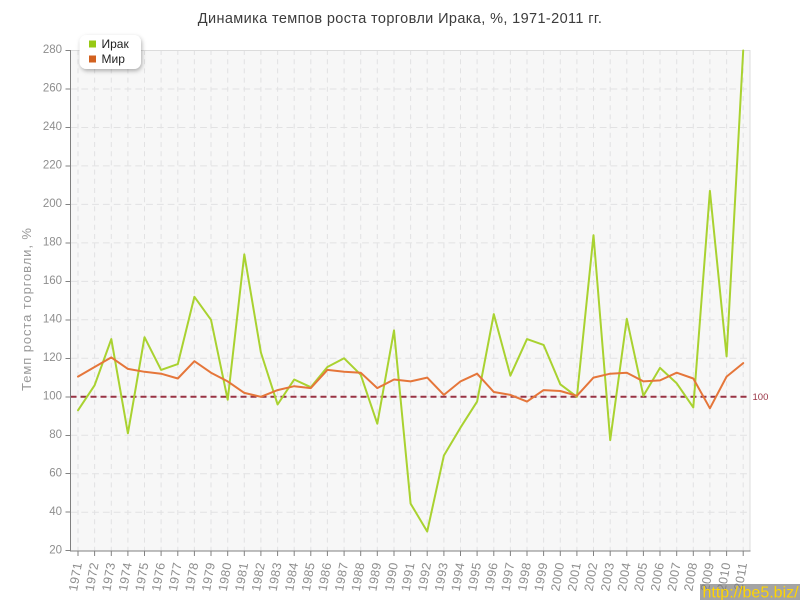 The width and height of the screenshot is (800, 605). I want to click on svg-text: 1999, so click(541, 576).